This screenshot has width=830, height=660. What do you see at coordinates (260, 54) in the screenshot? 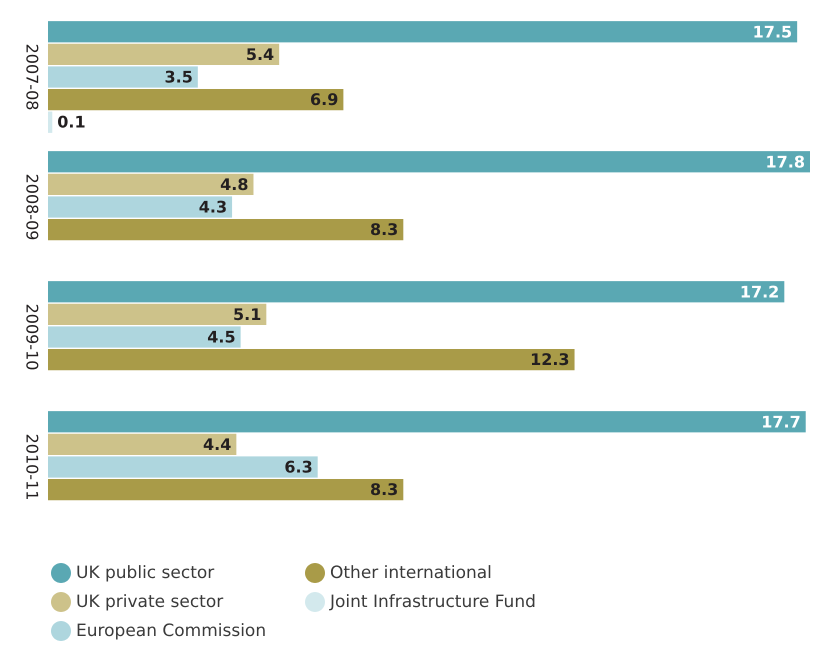
I see `data-label: 5.4` at bounding box center [260, 54].